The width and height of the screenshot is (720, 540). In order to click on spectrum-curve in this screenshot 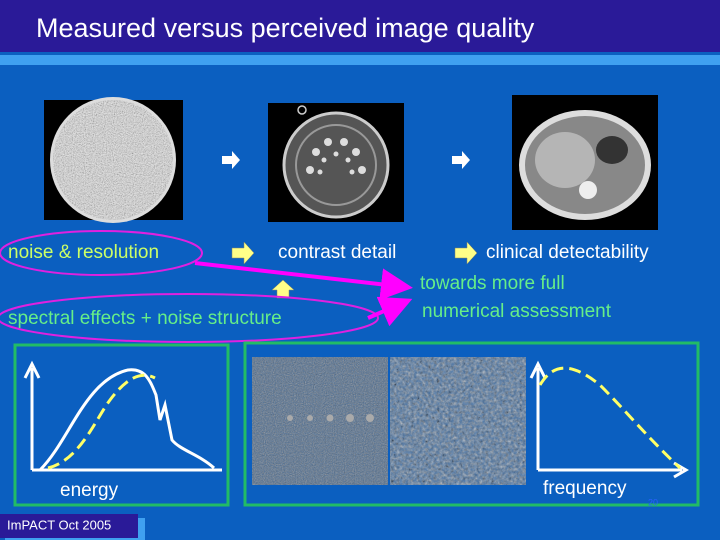, I will do `click(127, 420)`.